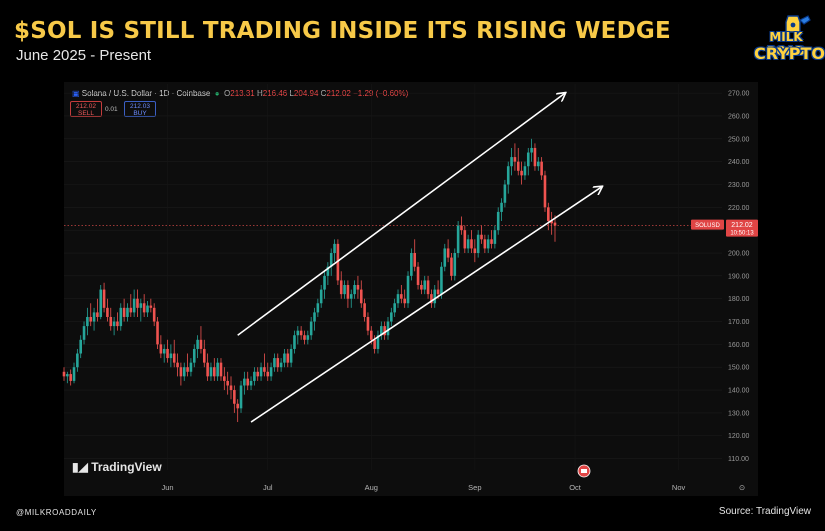 This screenshot has width=825, height=531. Describe the element at coordinates (227, 93) in the screenshot. I see `open-label: O` at that location.